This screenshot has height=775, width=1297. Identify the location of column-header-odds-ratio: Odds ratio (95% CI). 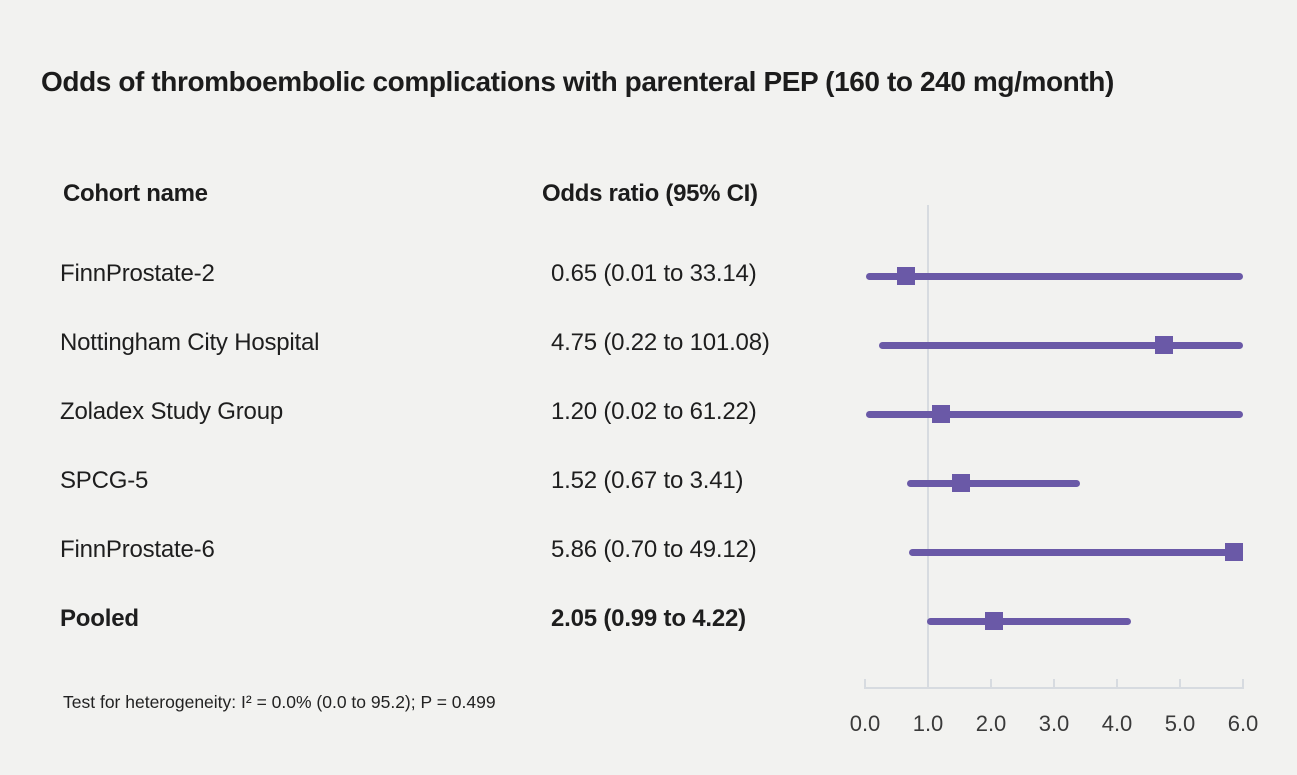
(650, 193).